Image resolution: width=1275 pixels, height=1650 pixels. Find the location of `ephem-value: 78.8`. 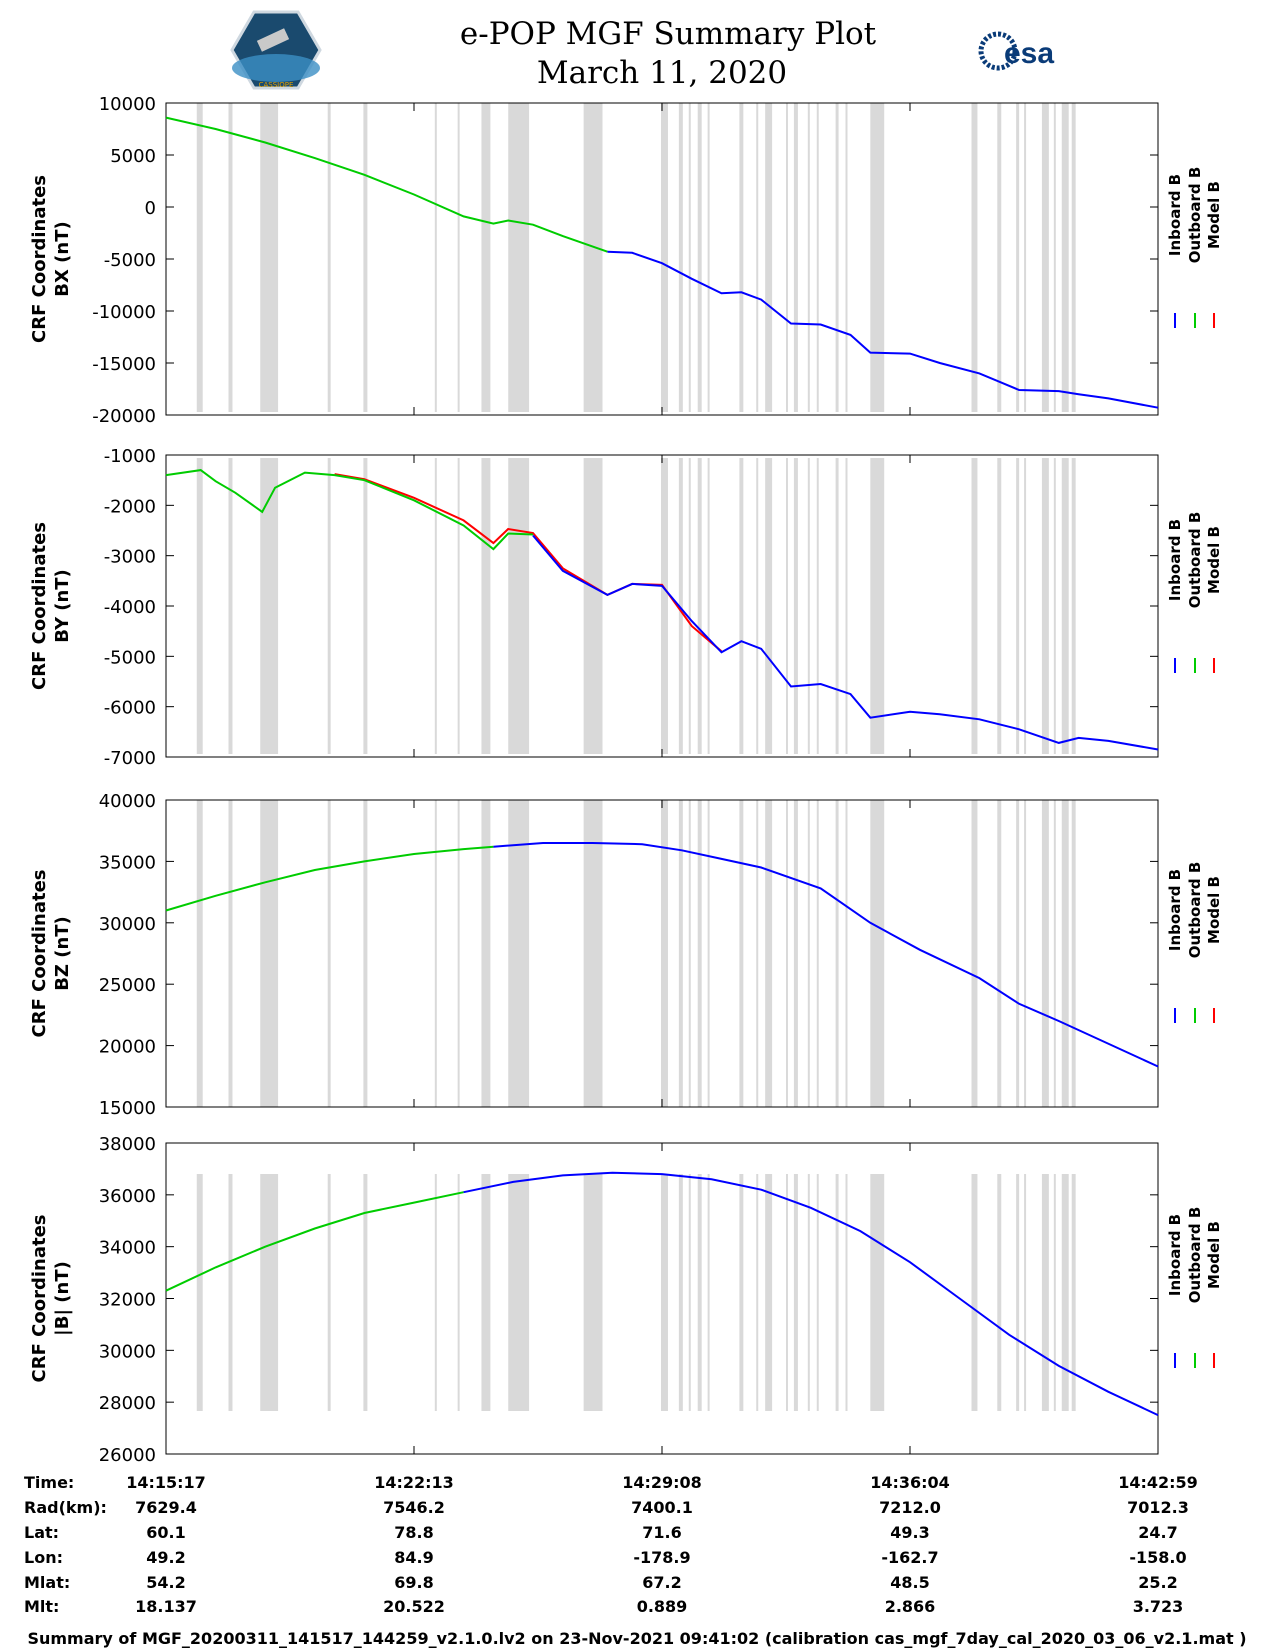

ephem-value: 78.8 is located at coordinates (413, 1532).